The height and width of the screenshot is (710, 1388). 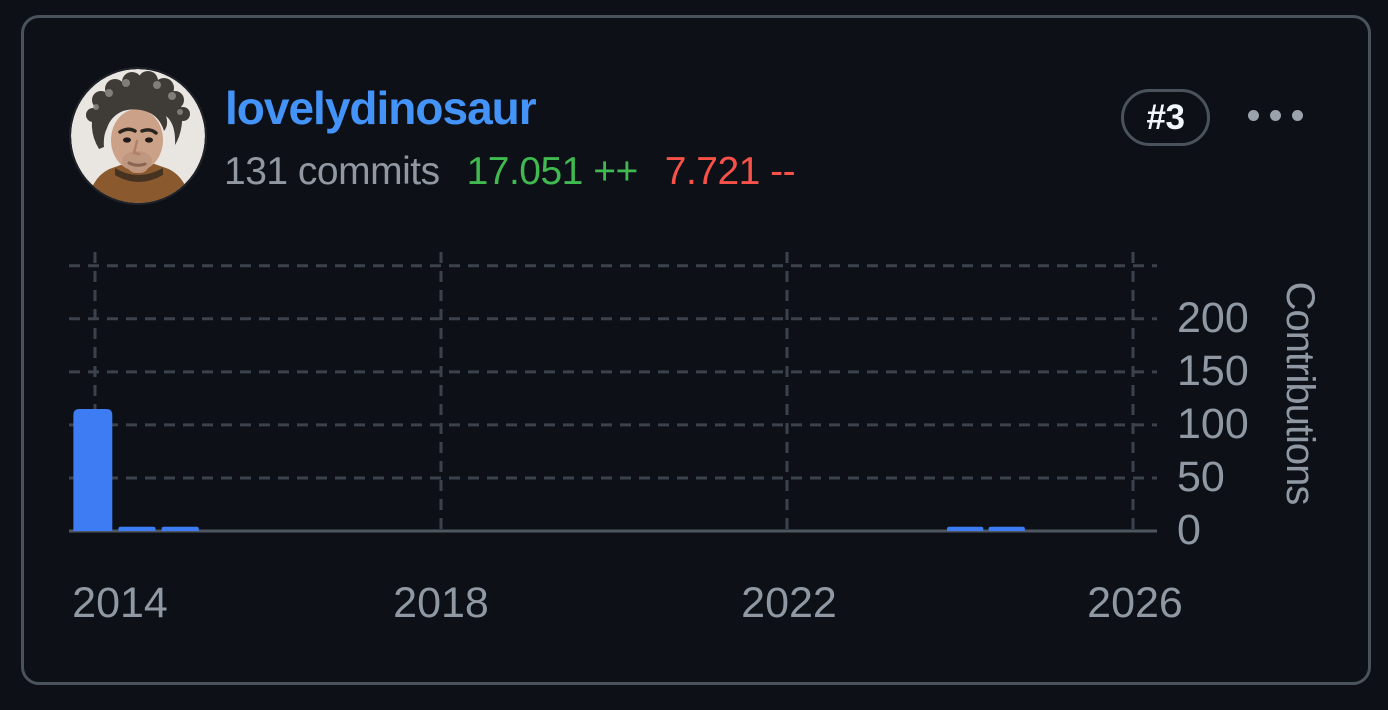 What do you see at coordinates (1213, 318) in the screenshot?
I see `y-tick-label: 200` at bounding box center [1213, 318].